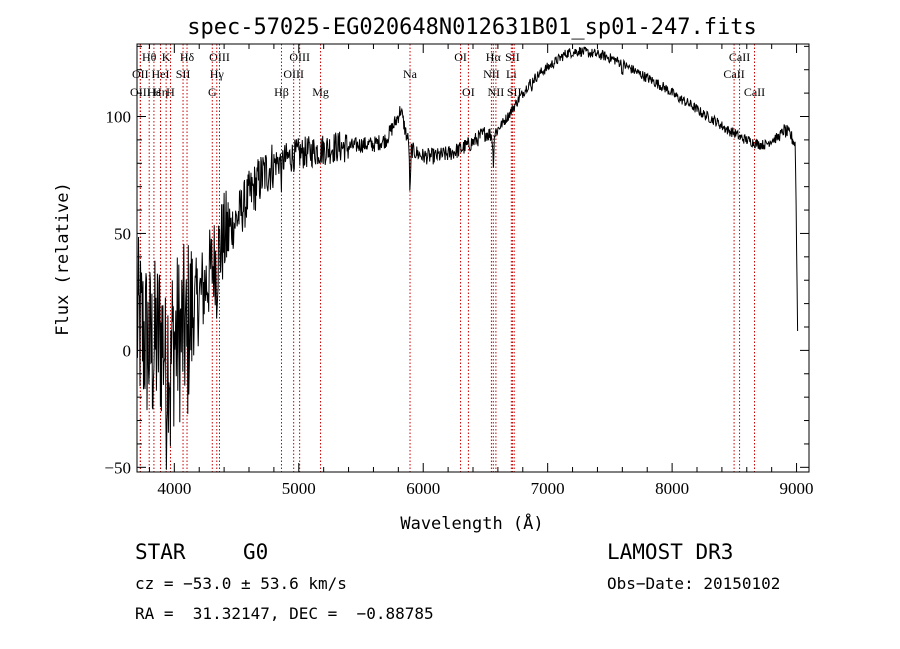 The width and height of the screenshot is (900, 649). I want to click on x-tick-label: 9000, so click(797, 488).